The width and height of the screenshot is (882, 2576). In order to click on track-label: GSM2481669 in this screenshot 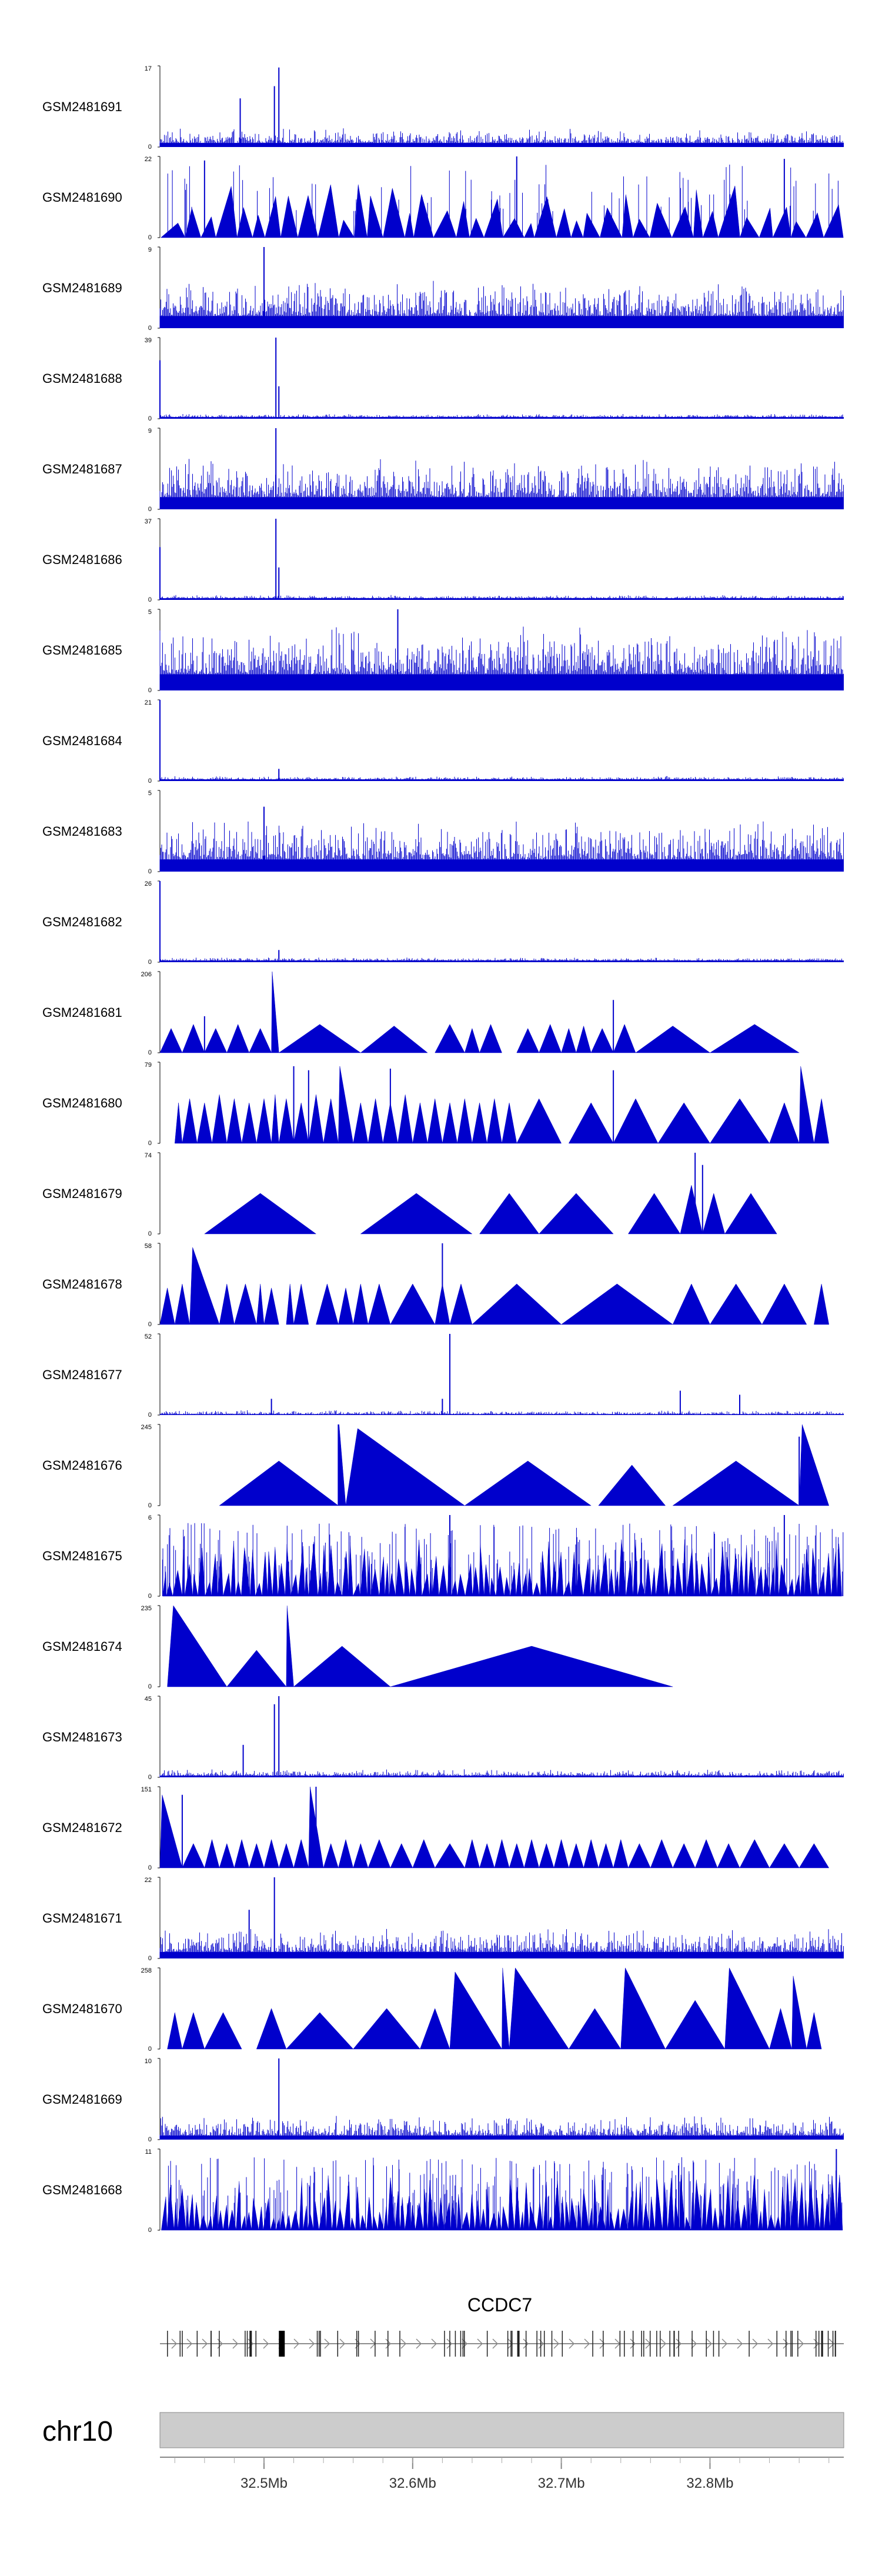, I will do `click(82, 2099)`.